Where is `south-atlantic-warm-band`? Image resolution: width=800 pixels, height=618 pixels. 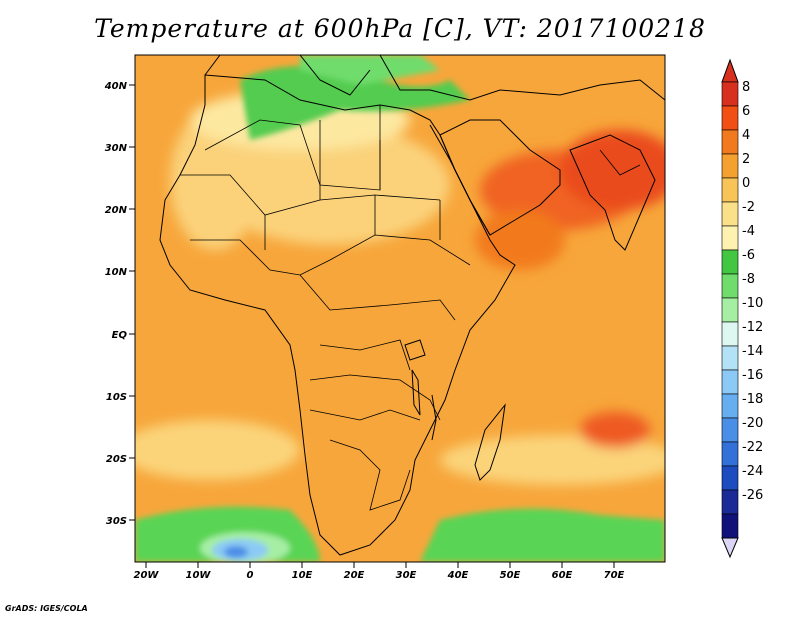 south-atlantic-warm-band is located at coordinates (217, 450).